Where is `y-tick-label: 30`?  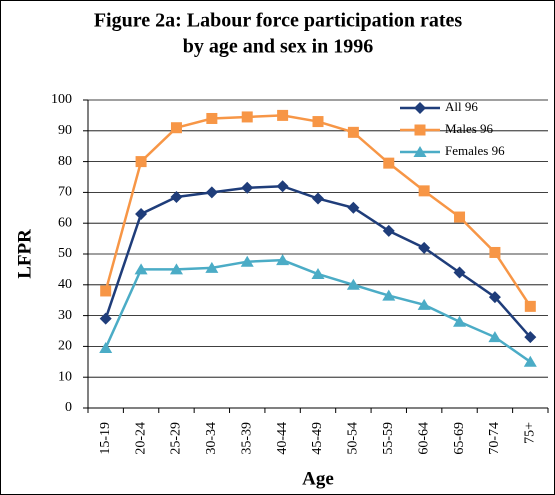 y-tick-label: 30 is located at coordinates (65, 315).